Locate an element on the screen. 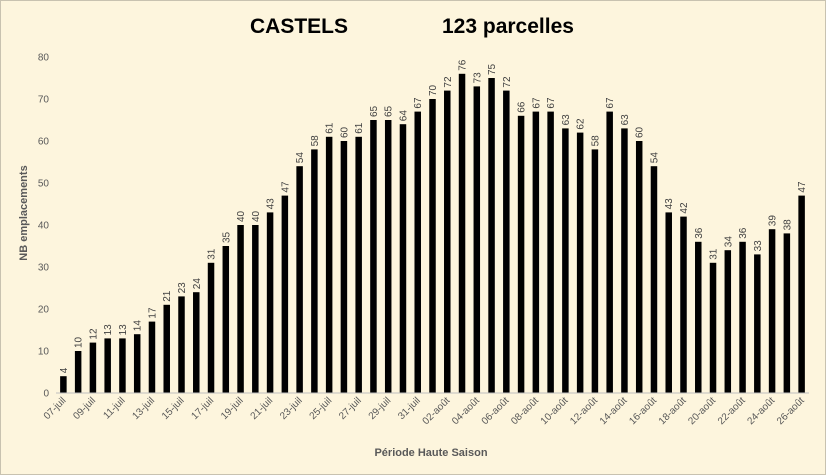 Image resolution: width=826 pixels, height=476 pixels. x-tick-label: 31-juil is located at coordinates (409, 408).